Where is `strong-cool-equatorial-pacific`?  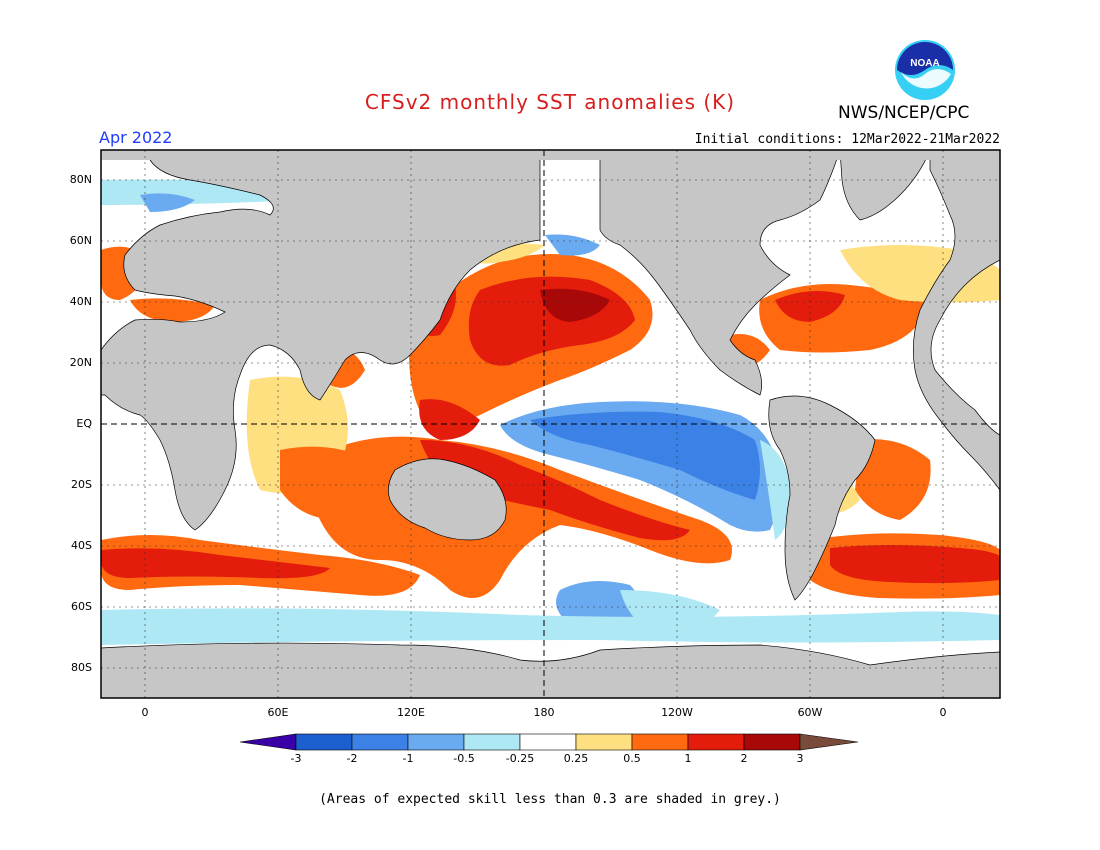
strong-cool-equatorial-pacific is located at coordinates (645, 455).